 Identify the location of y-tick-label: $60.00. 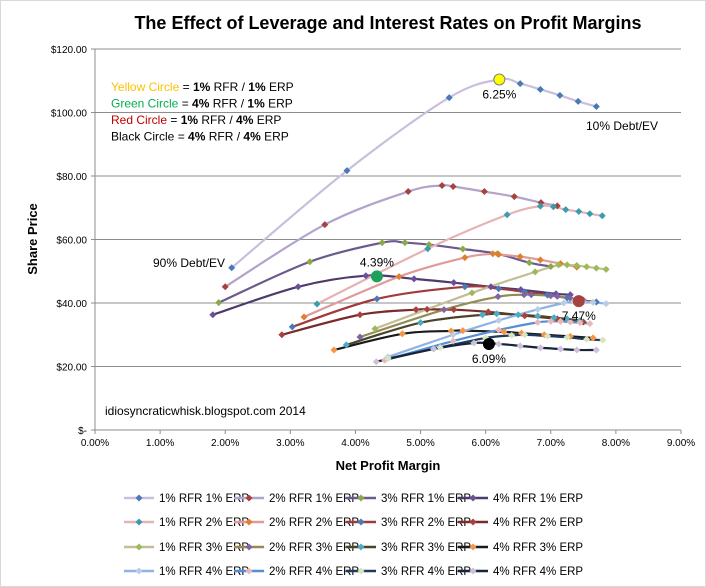
(71, 241).